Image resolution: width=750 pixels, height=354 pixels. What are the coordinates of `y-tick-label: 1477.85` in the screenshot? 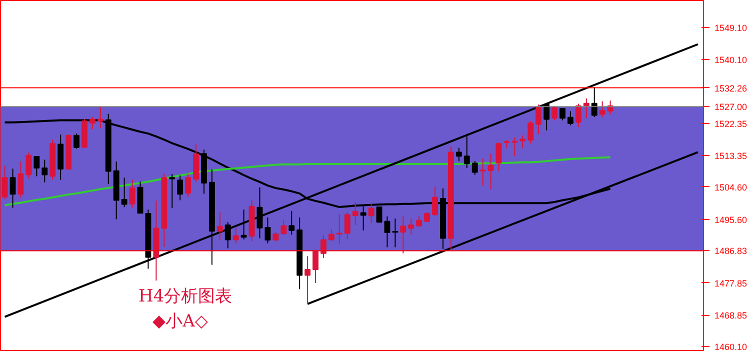 It's located at (731, 283).